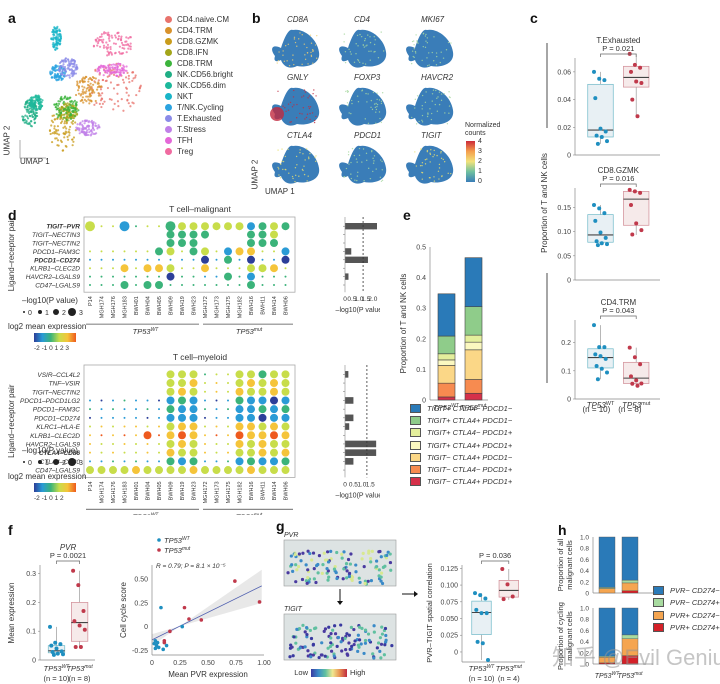 The height and width of the screenshot is (684, 720). Describe the element at coordinates (347, 374) in the screenshot. I see `pvalue-bar` at that location.